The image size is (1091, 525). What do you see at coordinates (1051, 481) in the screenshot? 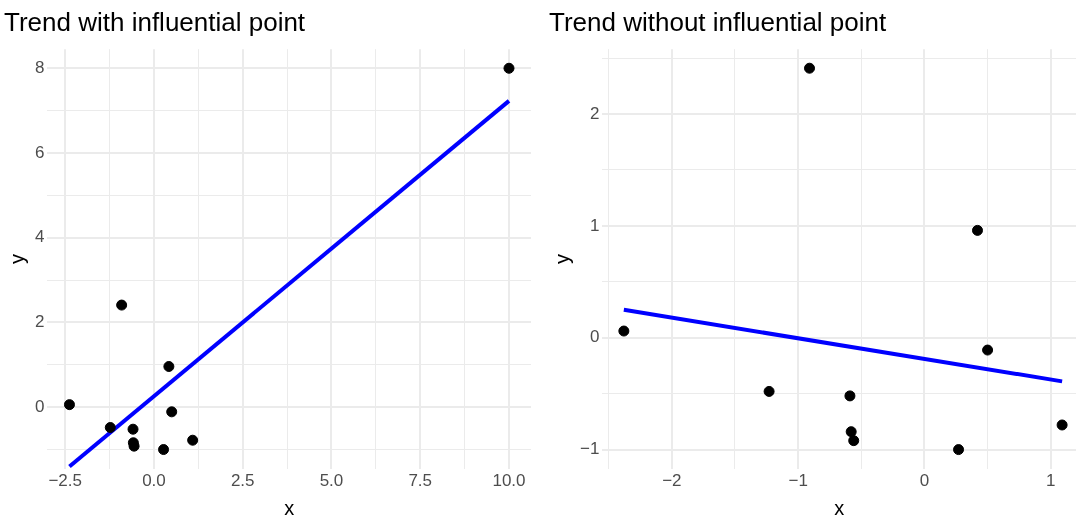
I see `x-tick-label: 1` at bounding box center [1051, 481].